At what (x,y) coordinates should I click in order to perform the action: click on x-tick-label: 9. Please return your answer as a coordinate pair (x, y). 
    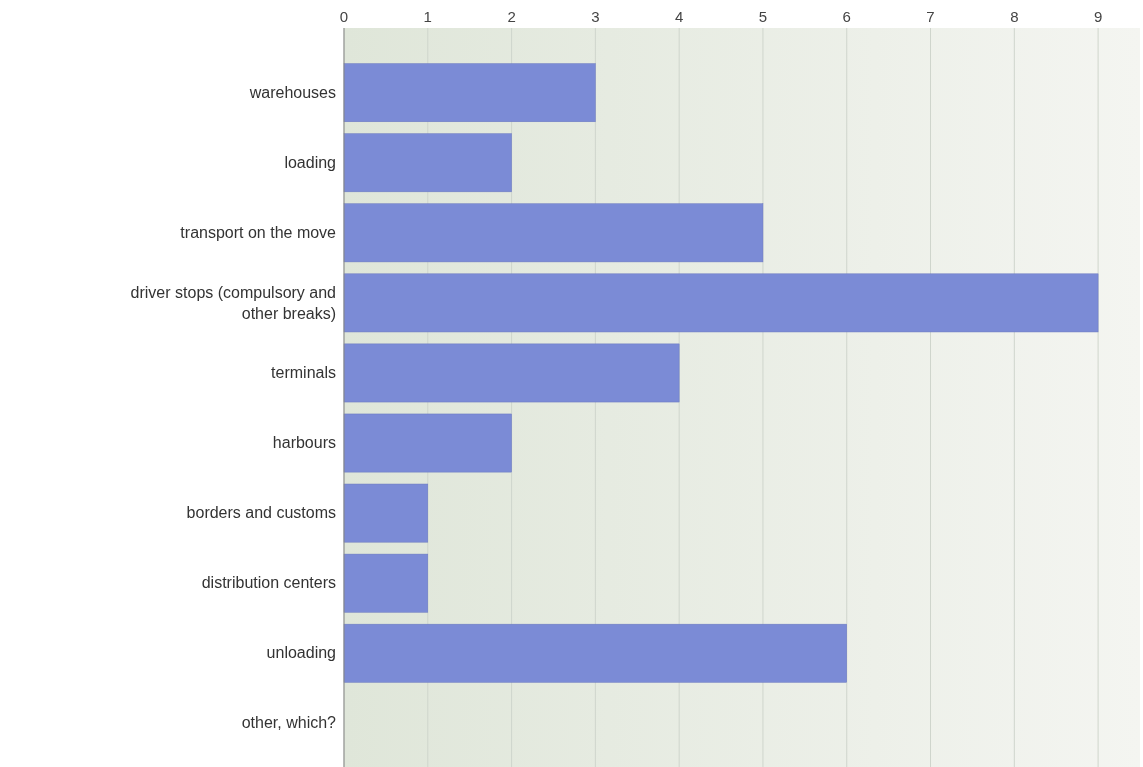
    Looking at the image, I should click on (1098, 16).